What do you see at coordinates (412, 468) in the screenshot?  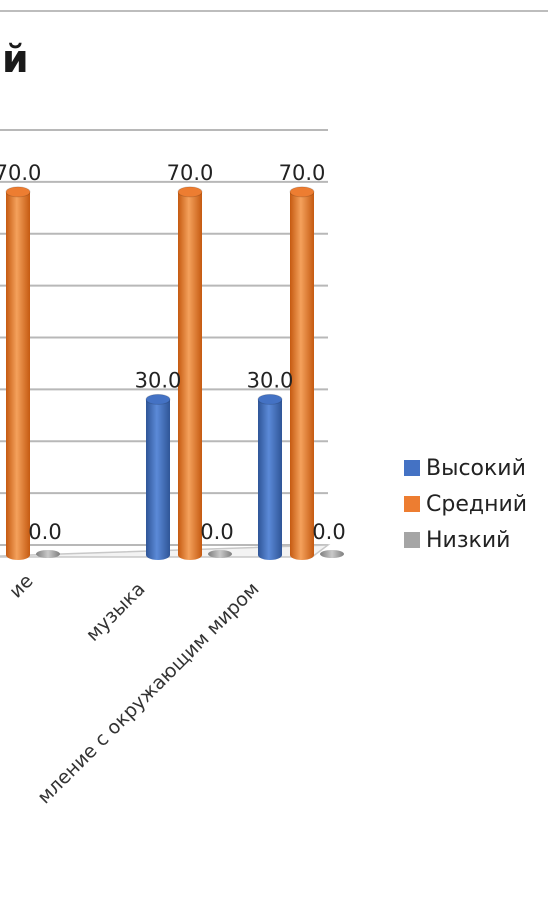 I see `legend-swatch-high` at bounding box center [412, 468].